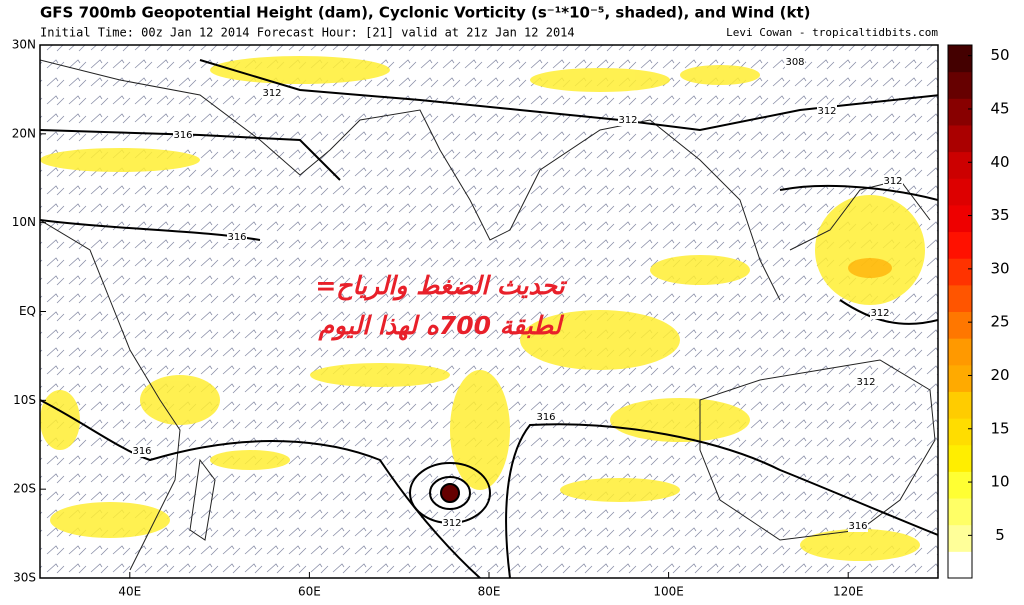 The width and height of the screenshot is (1024, 605). I want to click on lon-label: 120E, so click(848, 592).